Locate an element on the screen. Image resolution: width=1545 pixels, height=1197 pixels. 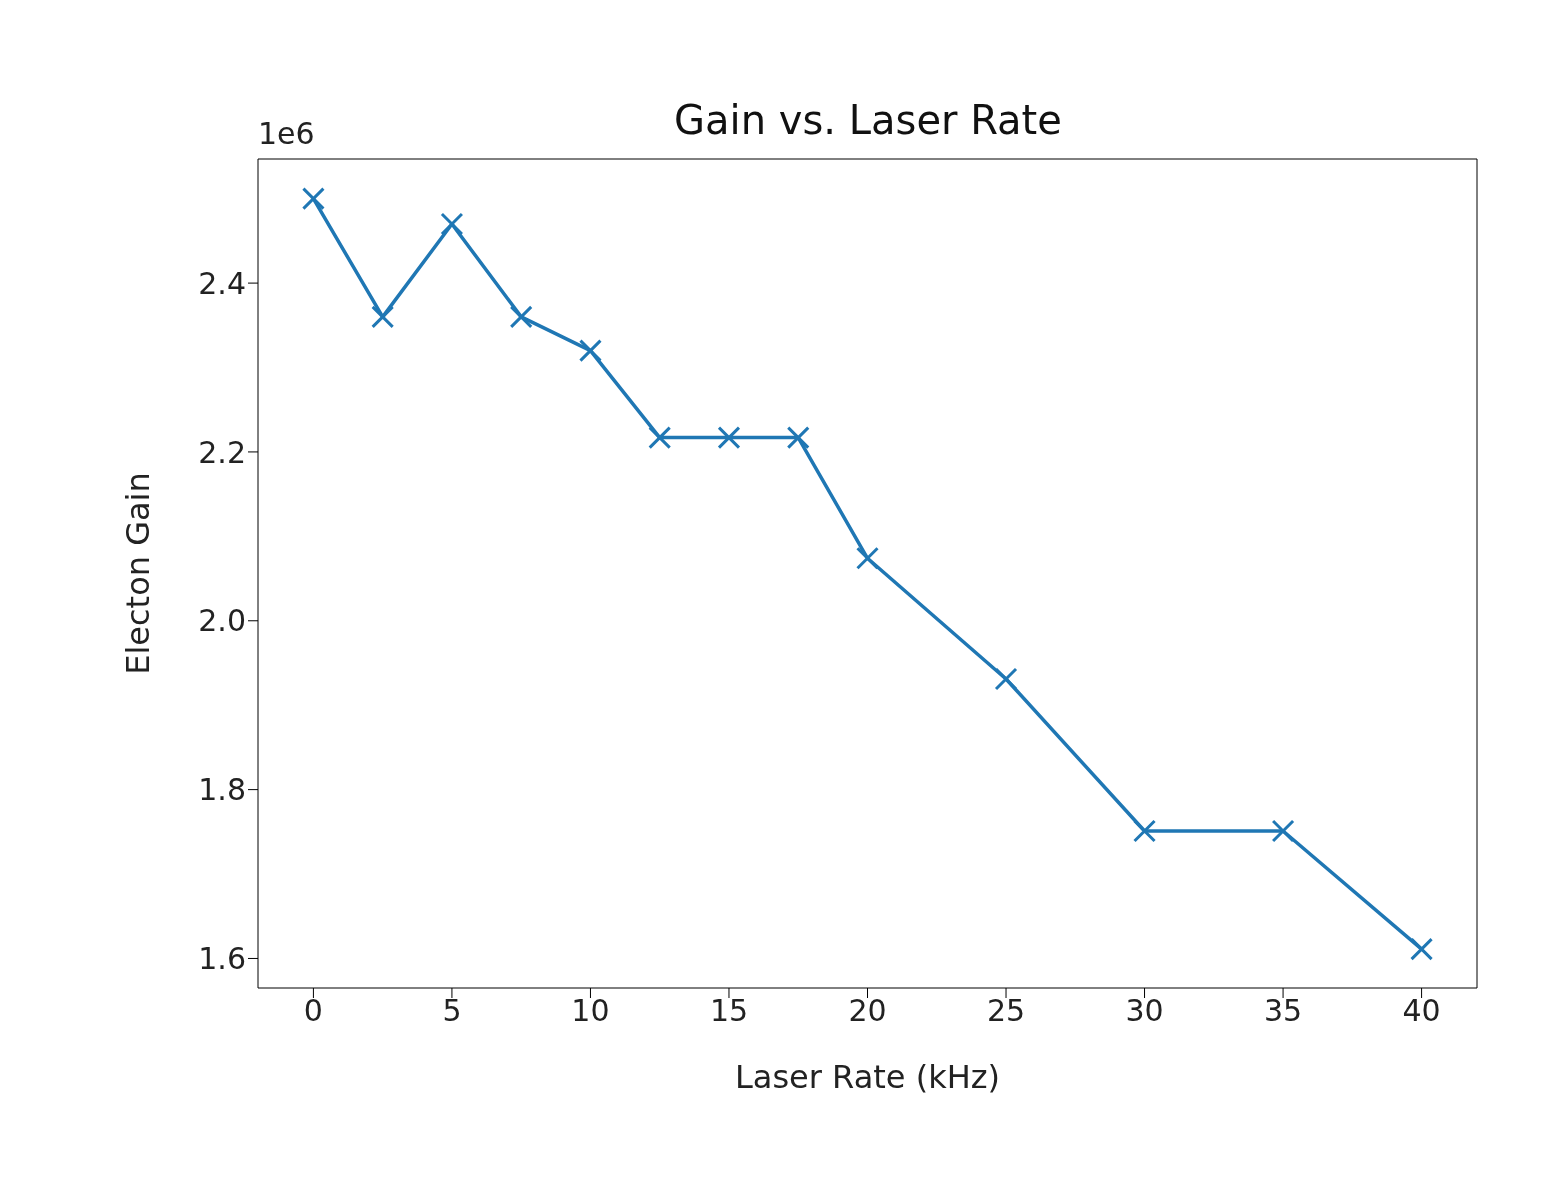
y-tick-label: 2.4 is located at coordinates (222, 283).